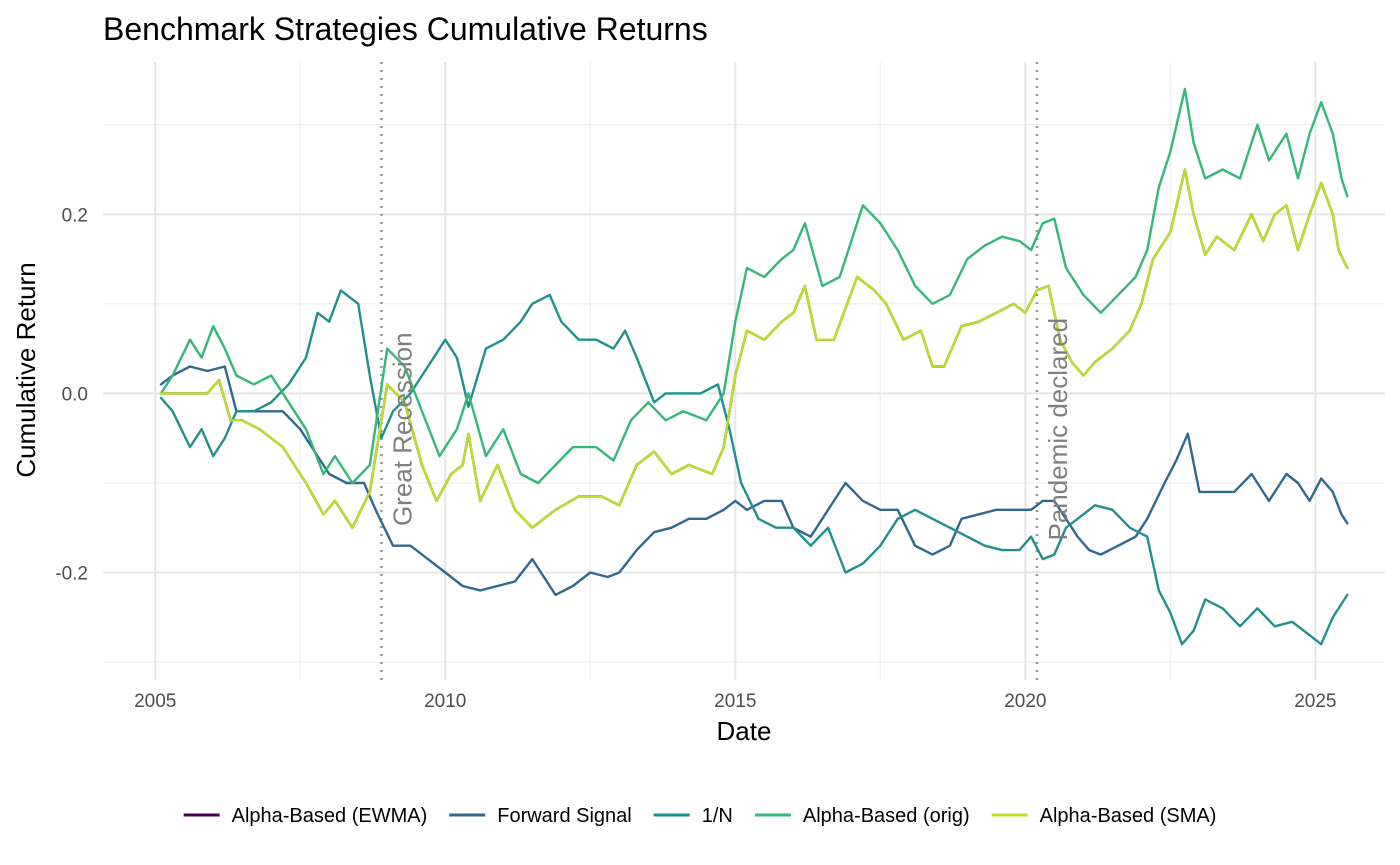 This screenshot has height=865, width=1400. I want to click on chart-title: Benchmark Strategies Cumulative Returns, so click(405, 29).